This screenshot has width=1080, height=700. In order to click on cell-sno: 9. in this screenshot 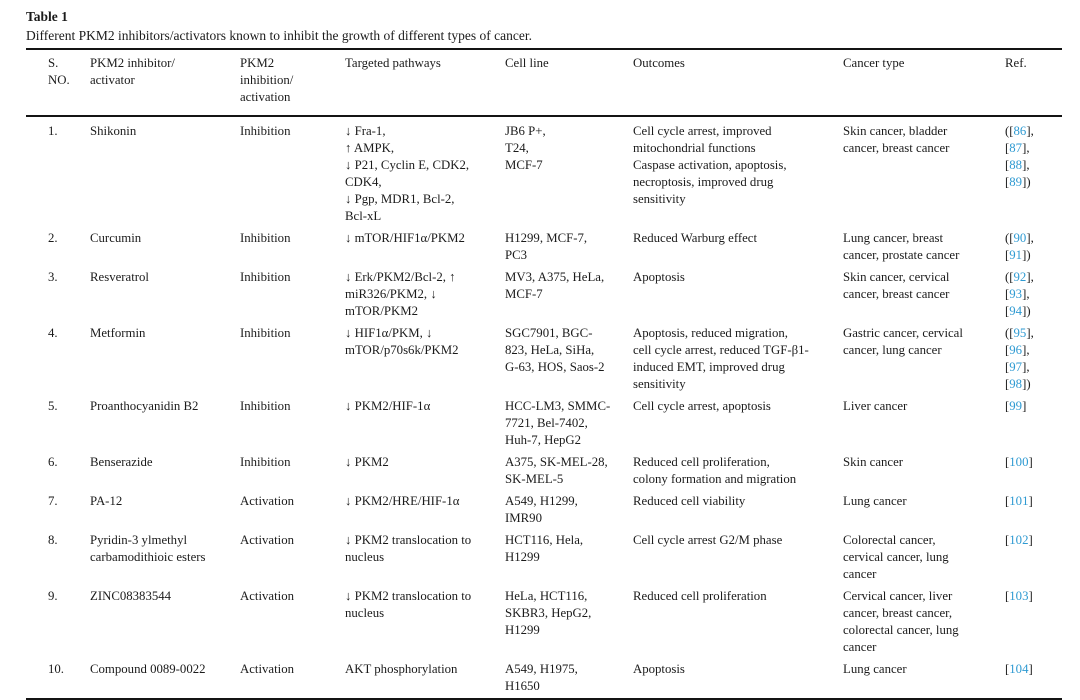, I will do `click(58, 622)`.